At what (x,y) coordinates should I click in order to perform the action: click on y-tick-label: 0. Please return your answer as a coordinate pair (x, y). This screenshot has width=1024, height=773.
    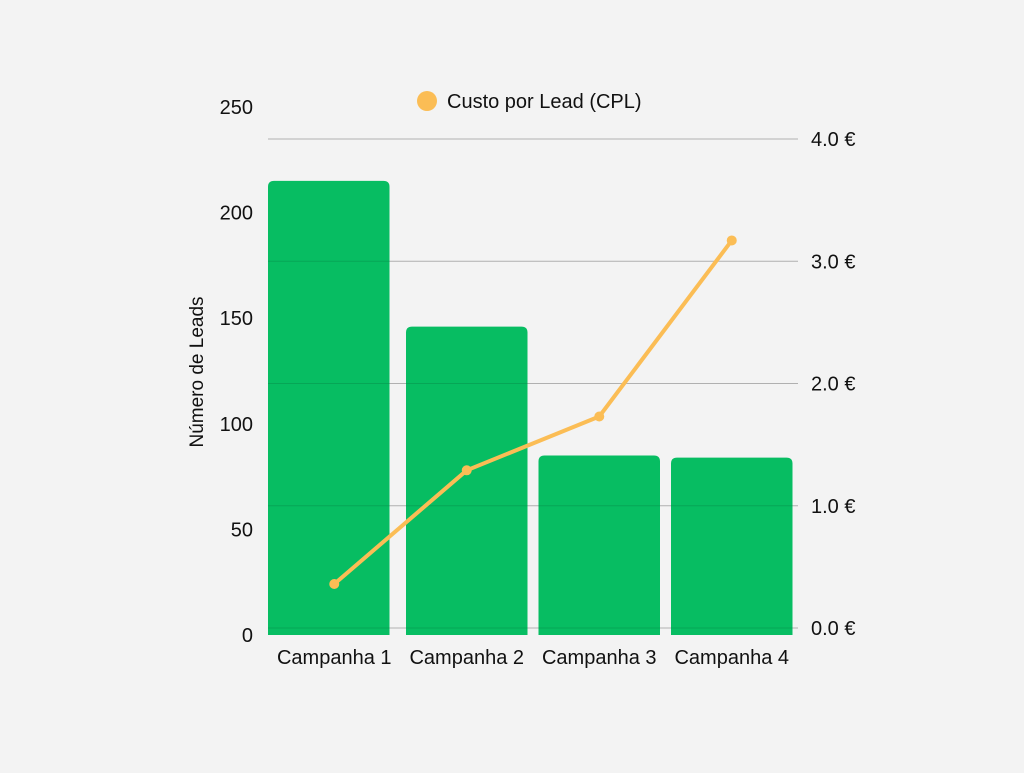
    Looking at the image, I should click on (247, 636).